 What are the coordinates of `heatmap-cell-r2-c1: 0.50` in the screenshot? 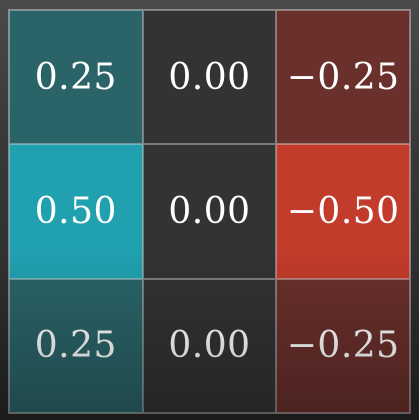 It's located at (76, 211).